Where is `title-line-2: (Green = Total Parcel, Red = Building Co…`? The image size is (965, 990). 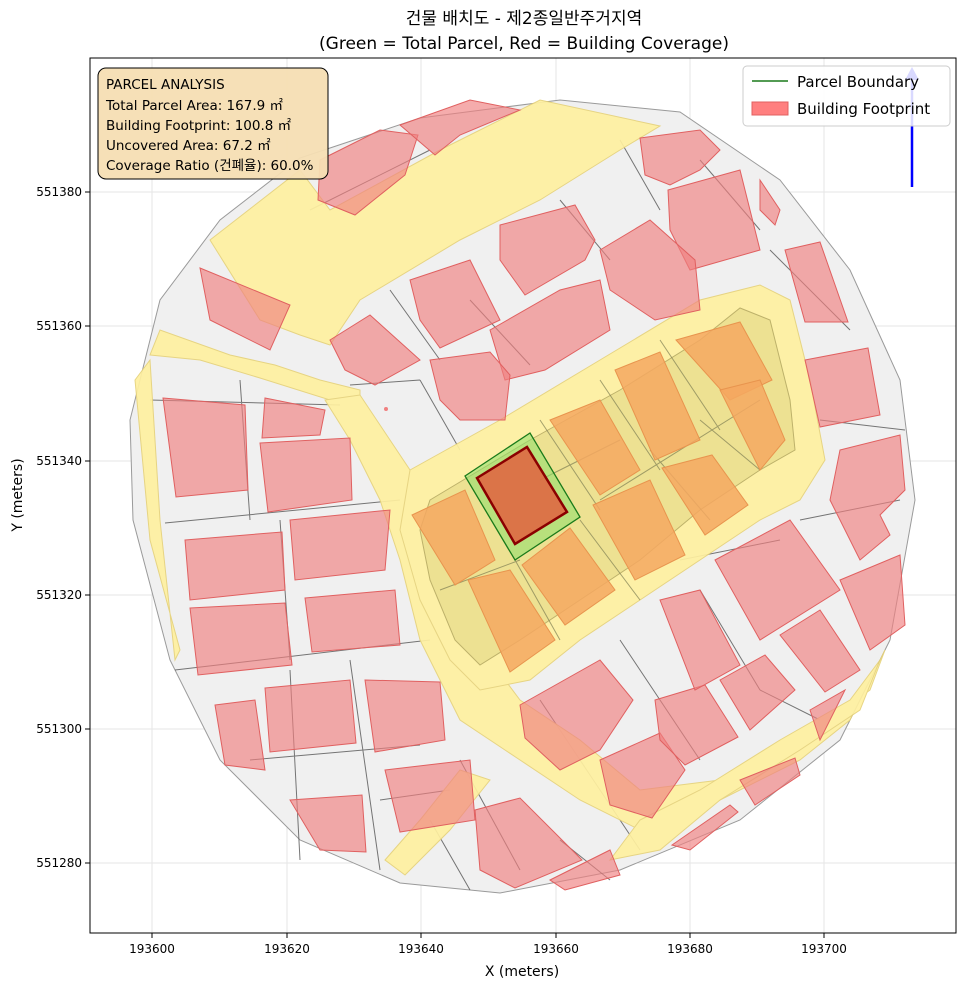
title-line-2: (Green = Total Parcel, Red = Building Co… is located at coordinates (524, 44).